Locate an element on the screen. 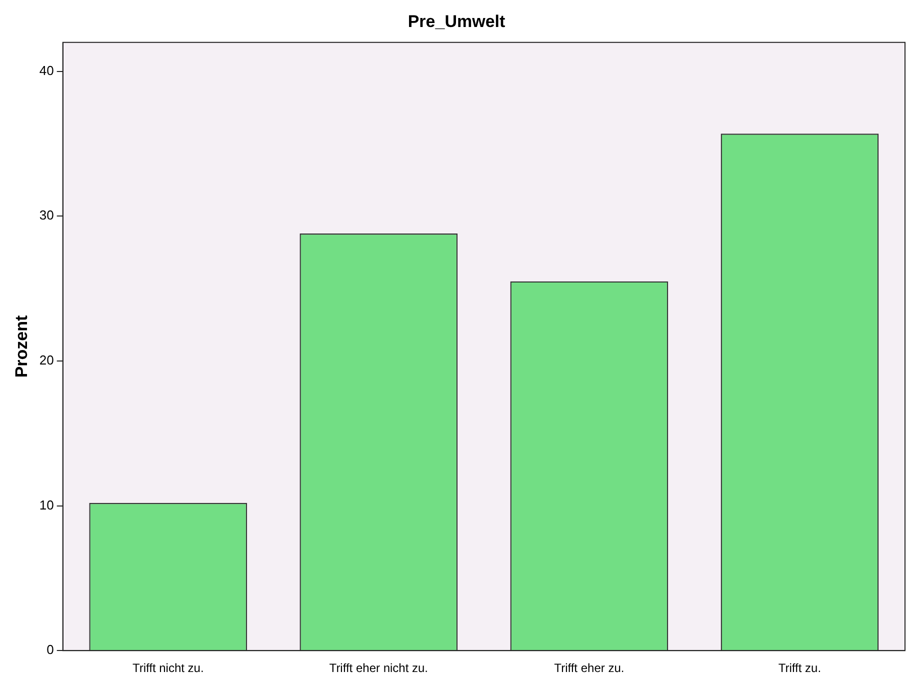 This screenshot has height=687, width=915. y-tick-label: 20 is located at coordinates (46, 360).